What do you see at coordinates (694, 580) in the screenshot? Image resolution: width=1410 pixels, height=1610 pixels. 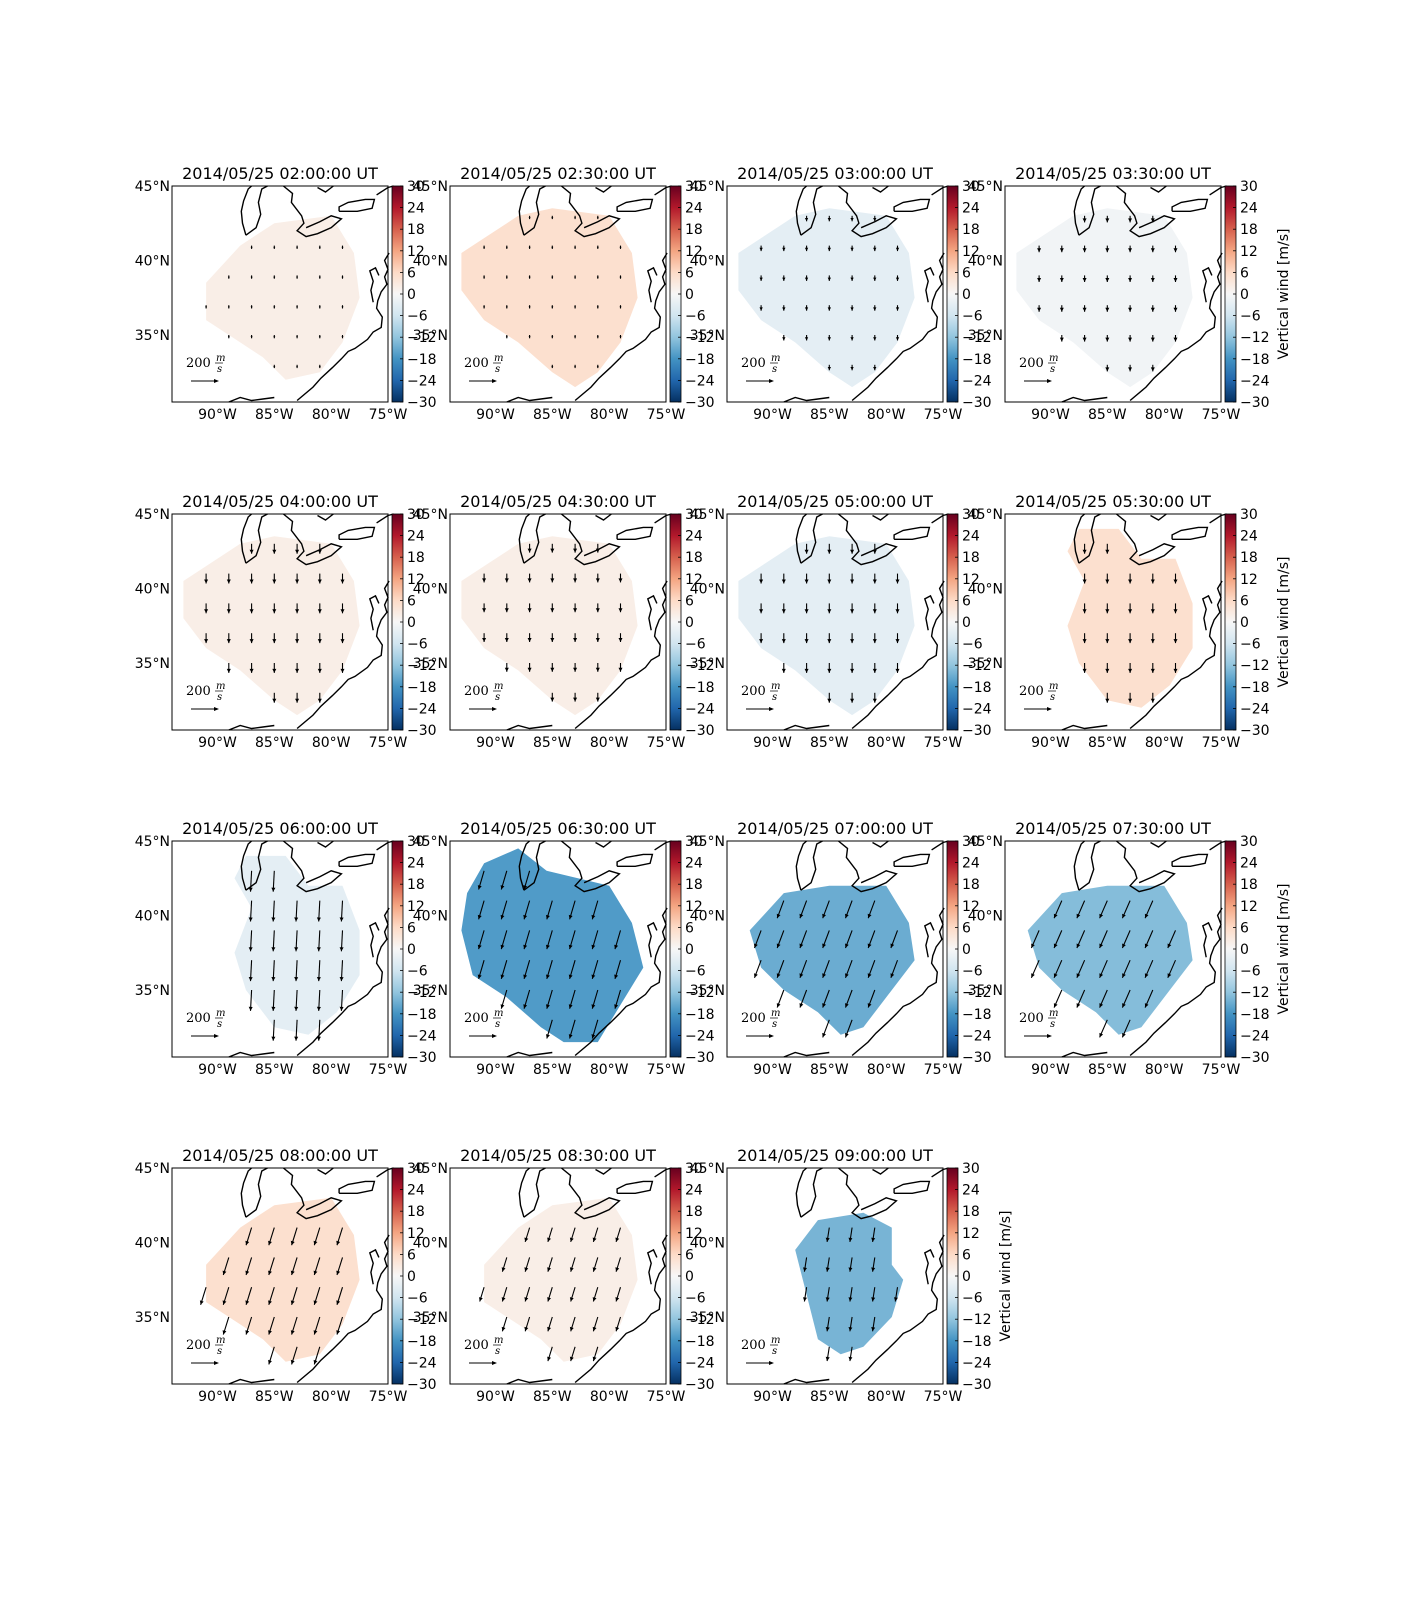 I see `colorbar-tick-label: 12` at bounding box center [694, 580].